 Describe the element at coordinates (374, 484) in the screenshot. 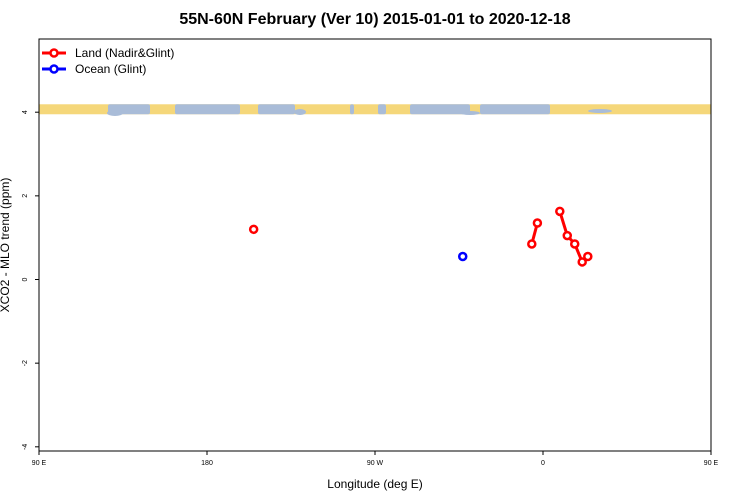

I see `x-axis-label: Longitude (deg E)` at that location.